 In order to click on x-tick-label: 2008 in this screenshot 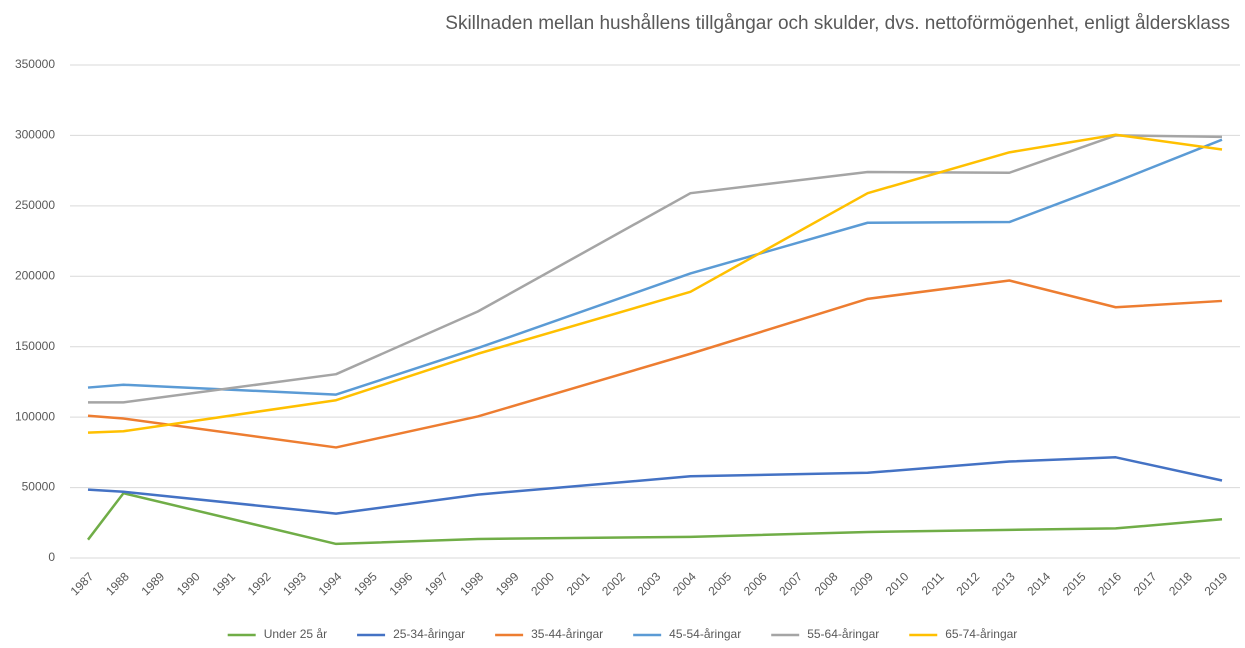, I will do `click(826, 583)`.